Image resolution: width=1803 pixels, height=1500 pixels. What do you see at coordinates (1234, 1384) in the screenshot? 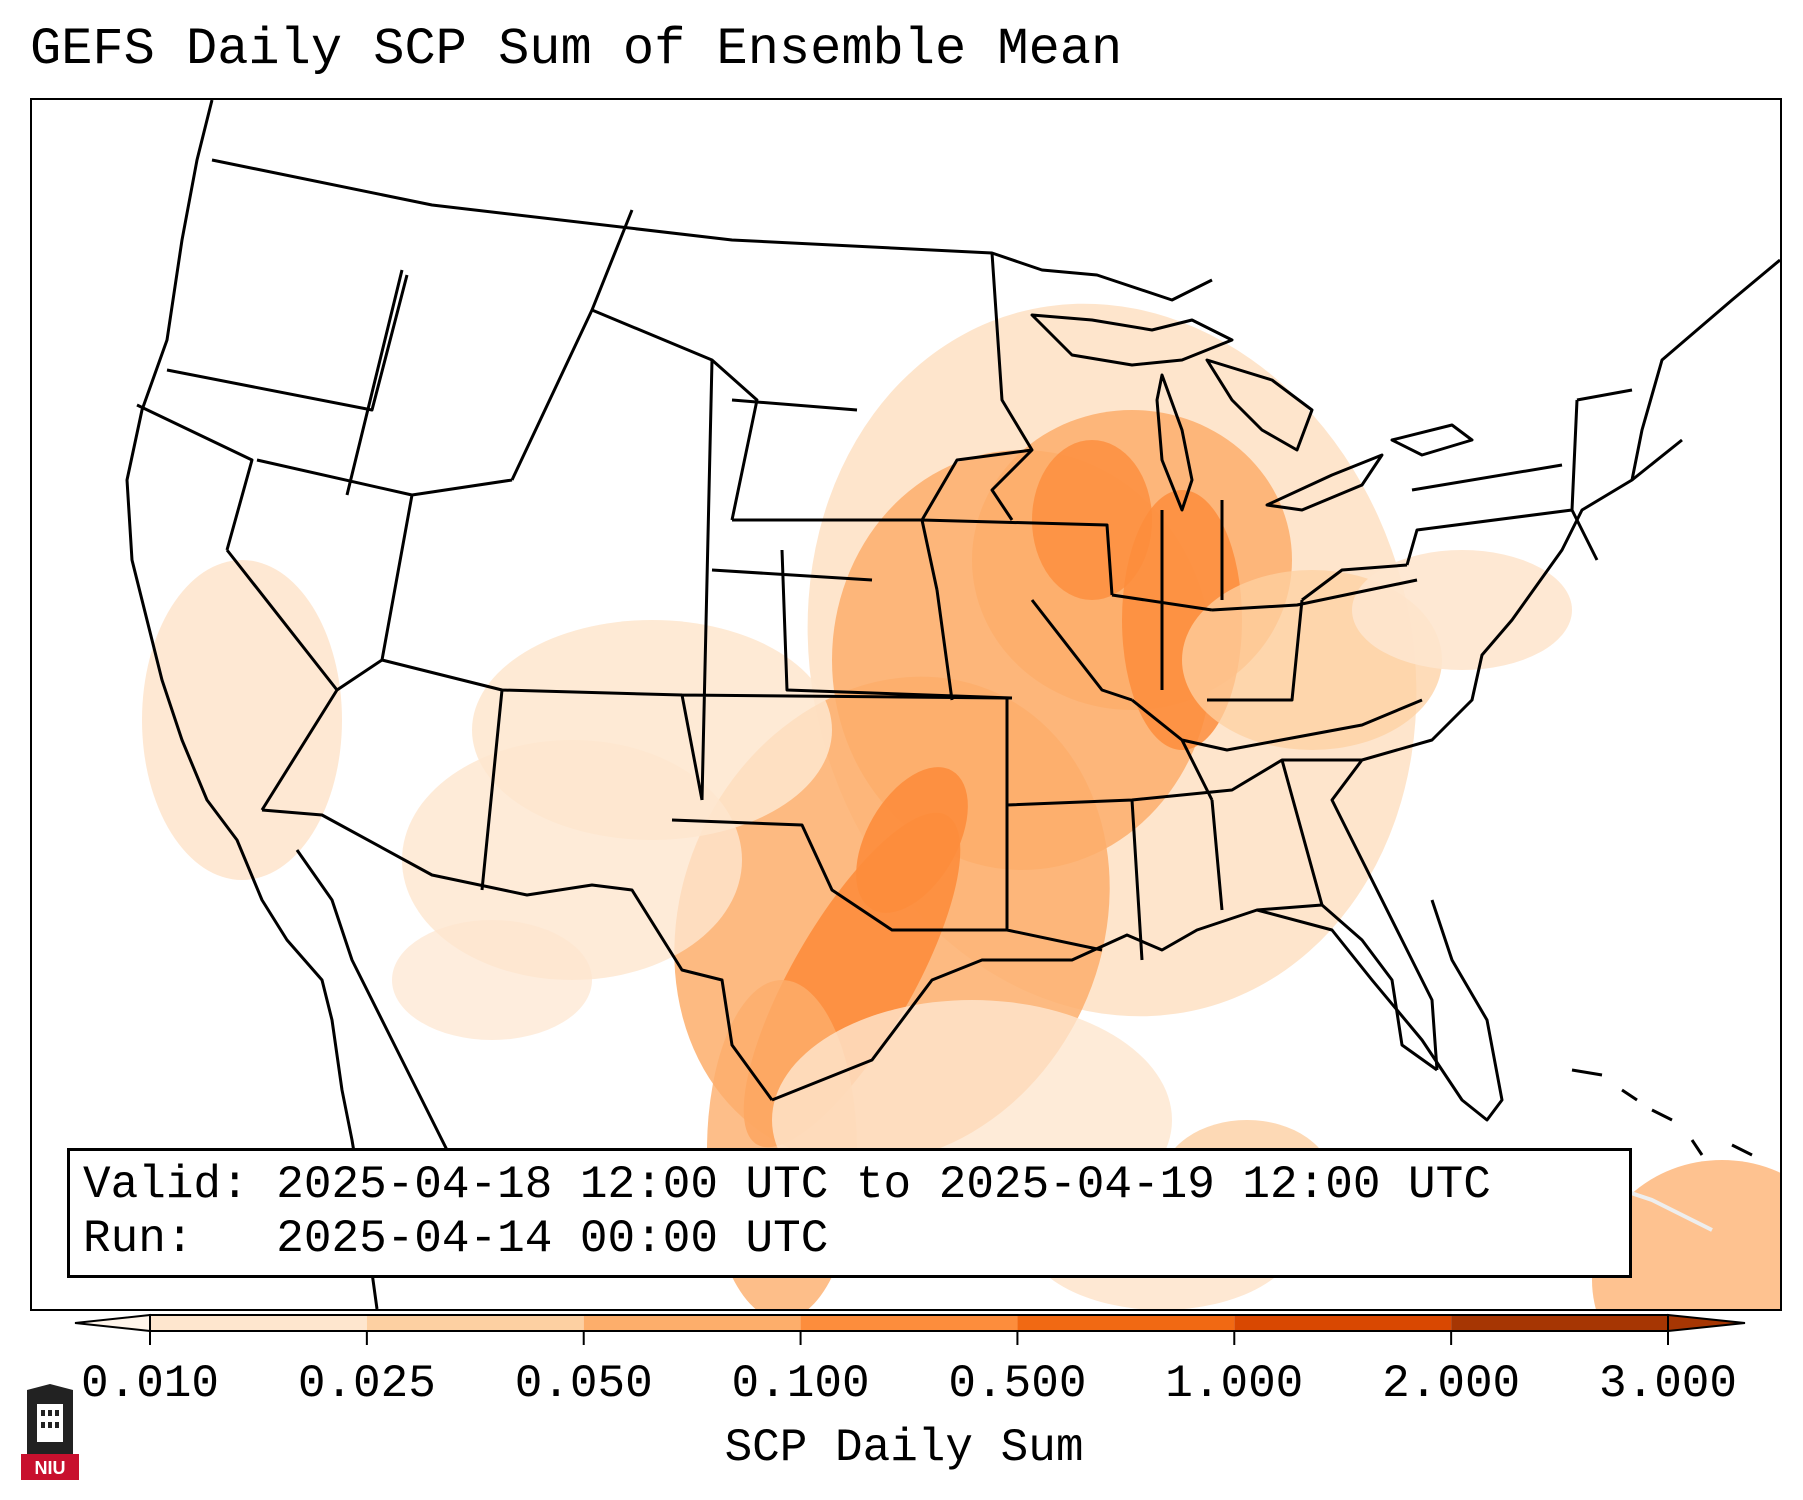
I see `colorbar-tick-label: 1.000` at bounding box center [1234, 1384].